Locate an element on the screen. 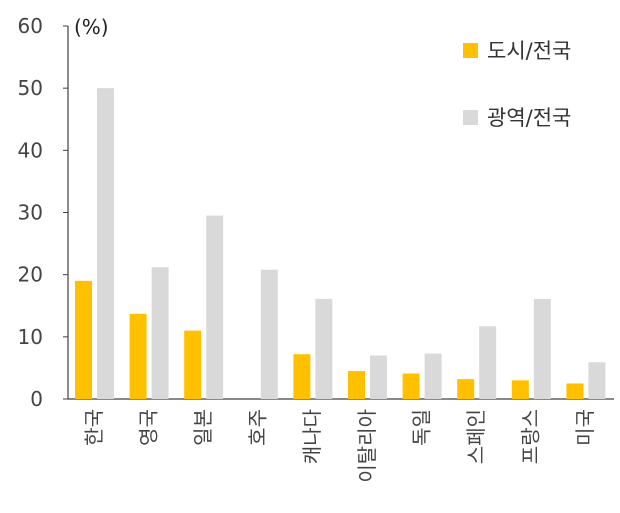  legend-swatch-urban is located at coordinates (470, 50).